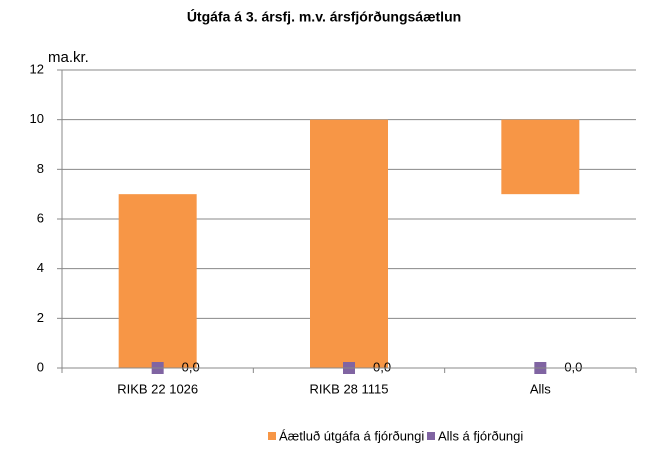 The height and width of the screenshot is (452, 649). I want to click on y-tick-label: 6, so click(40, 217).